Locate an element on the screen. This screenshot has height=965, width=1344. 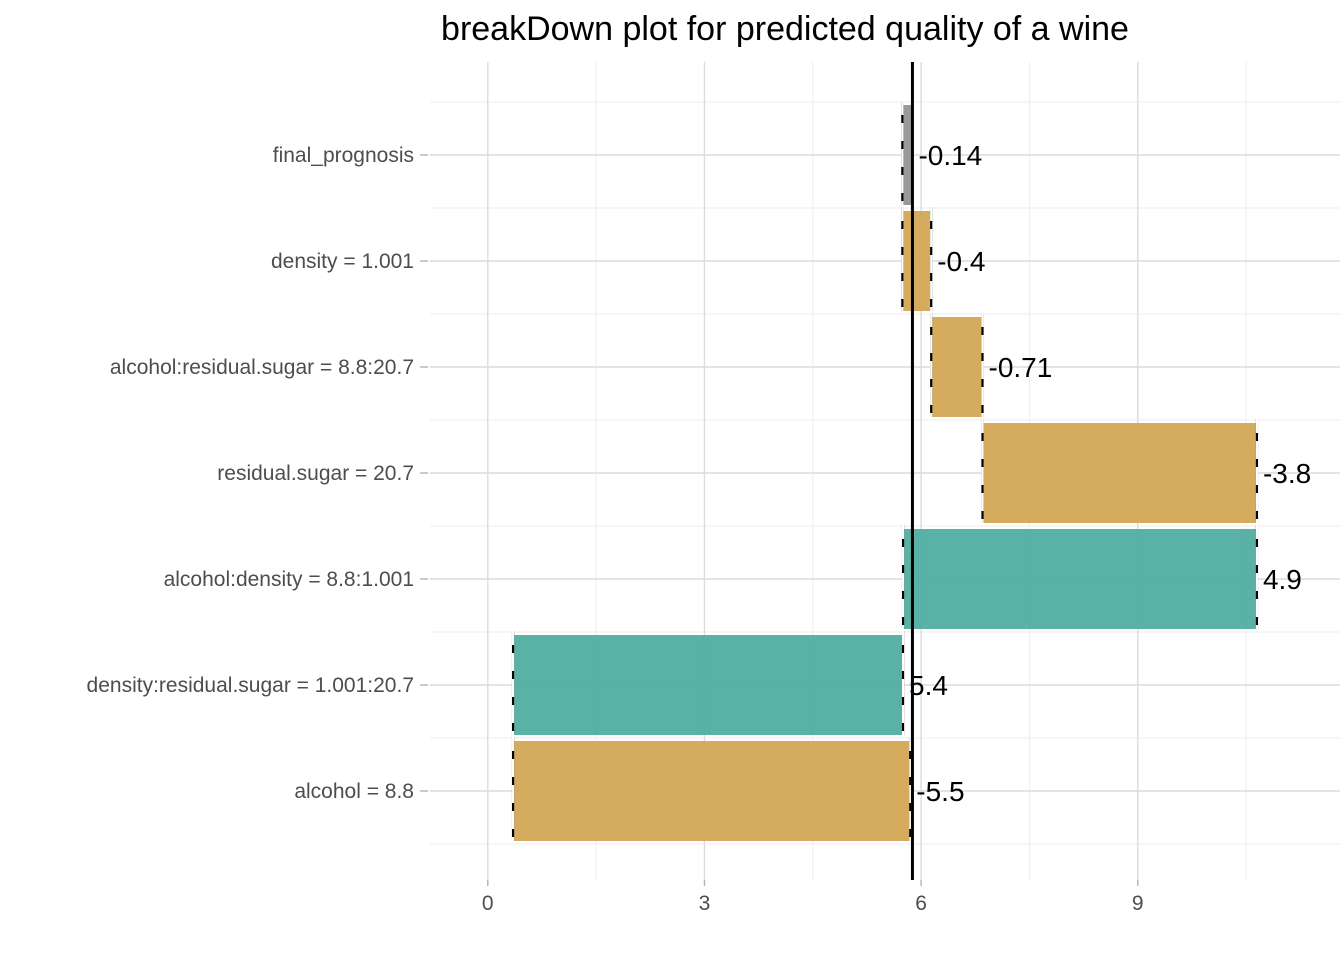
y-tick-label: alcohol:density = 8.8:1.001 is located at coordinates (289, 579).